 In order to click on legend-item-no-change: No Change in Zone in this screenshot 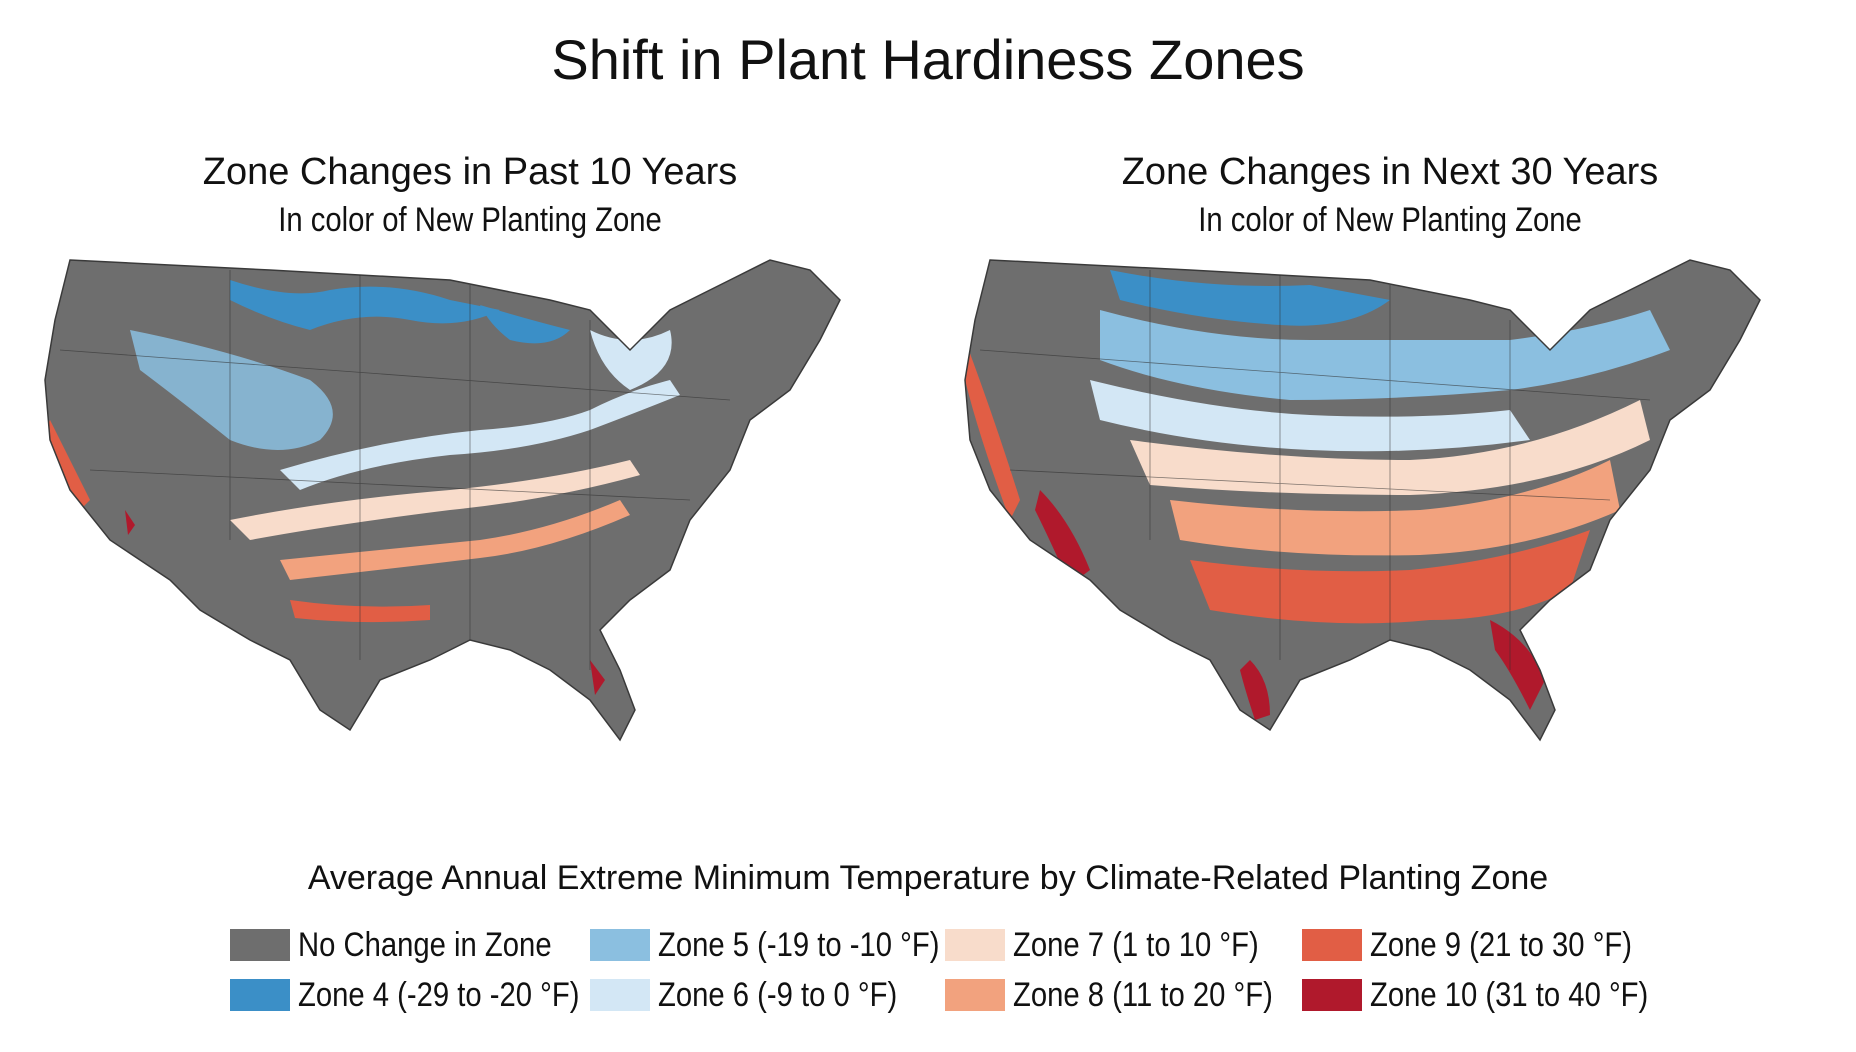, I will do `click(411, 945)`.